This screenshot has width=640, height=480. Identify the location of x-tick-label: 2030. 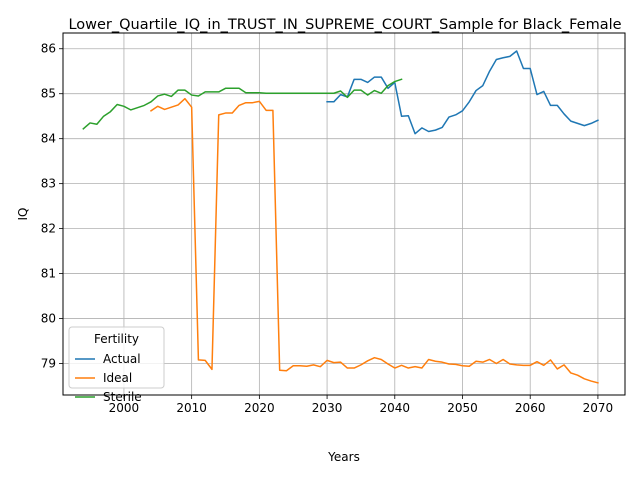
(327, 408).